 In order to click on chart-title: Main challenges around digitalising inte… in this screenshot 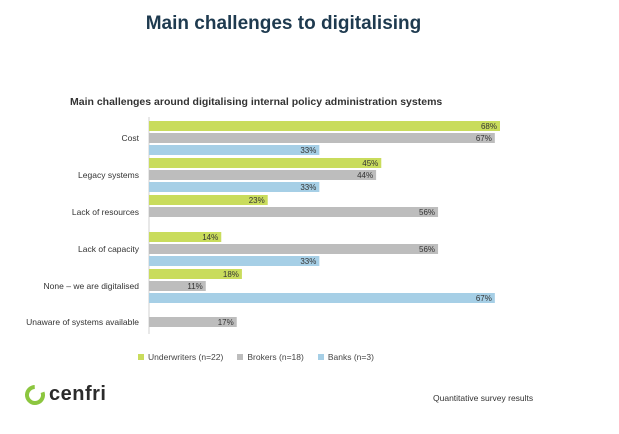, I will do `click(256, 102)`.